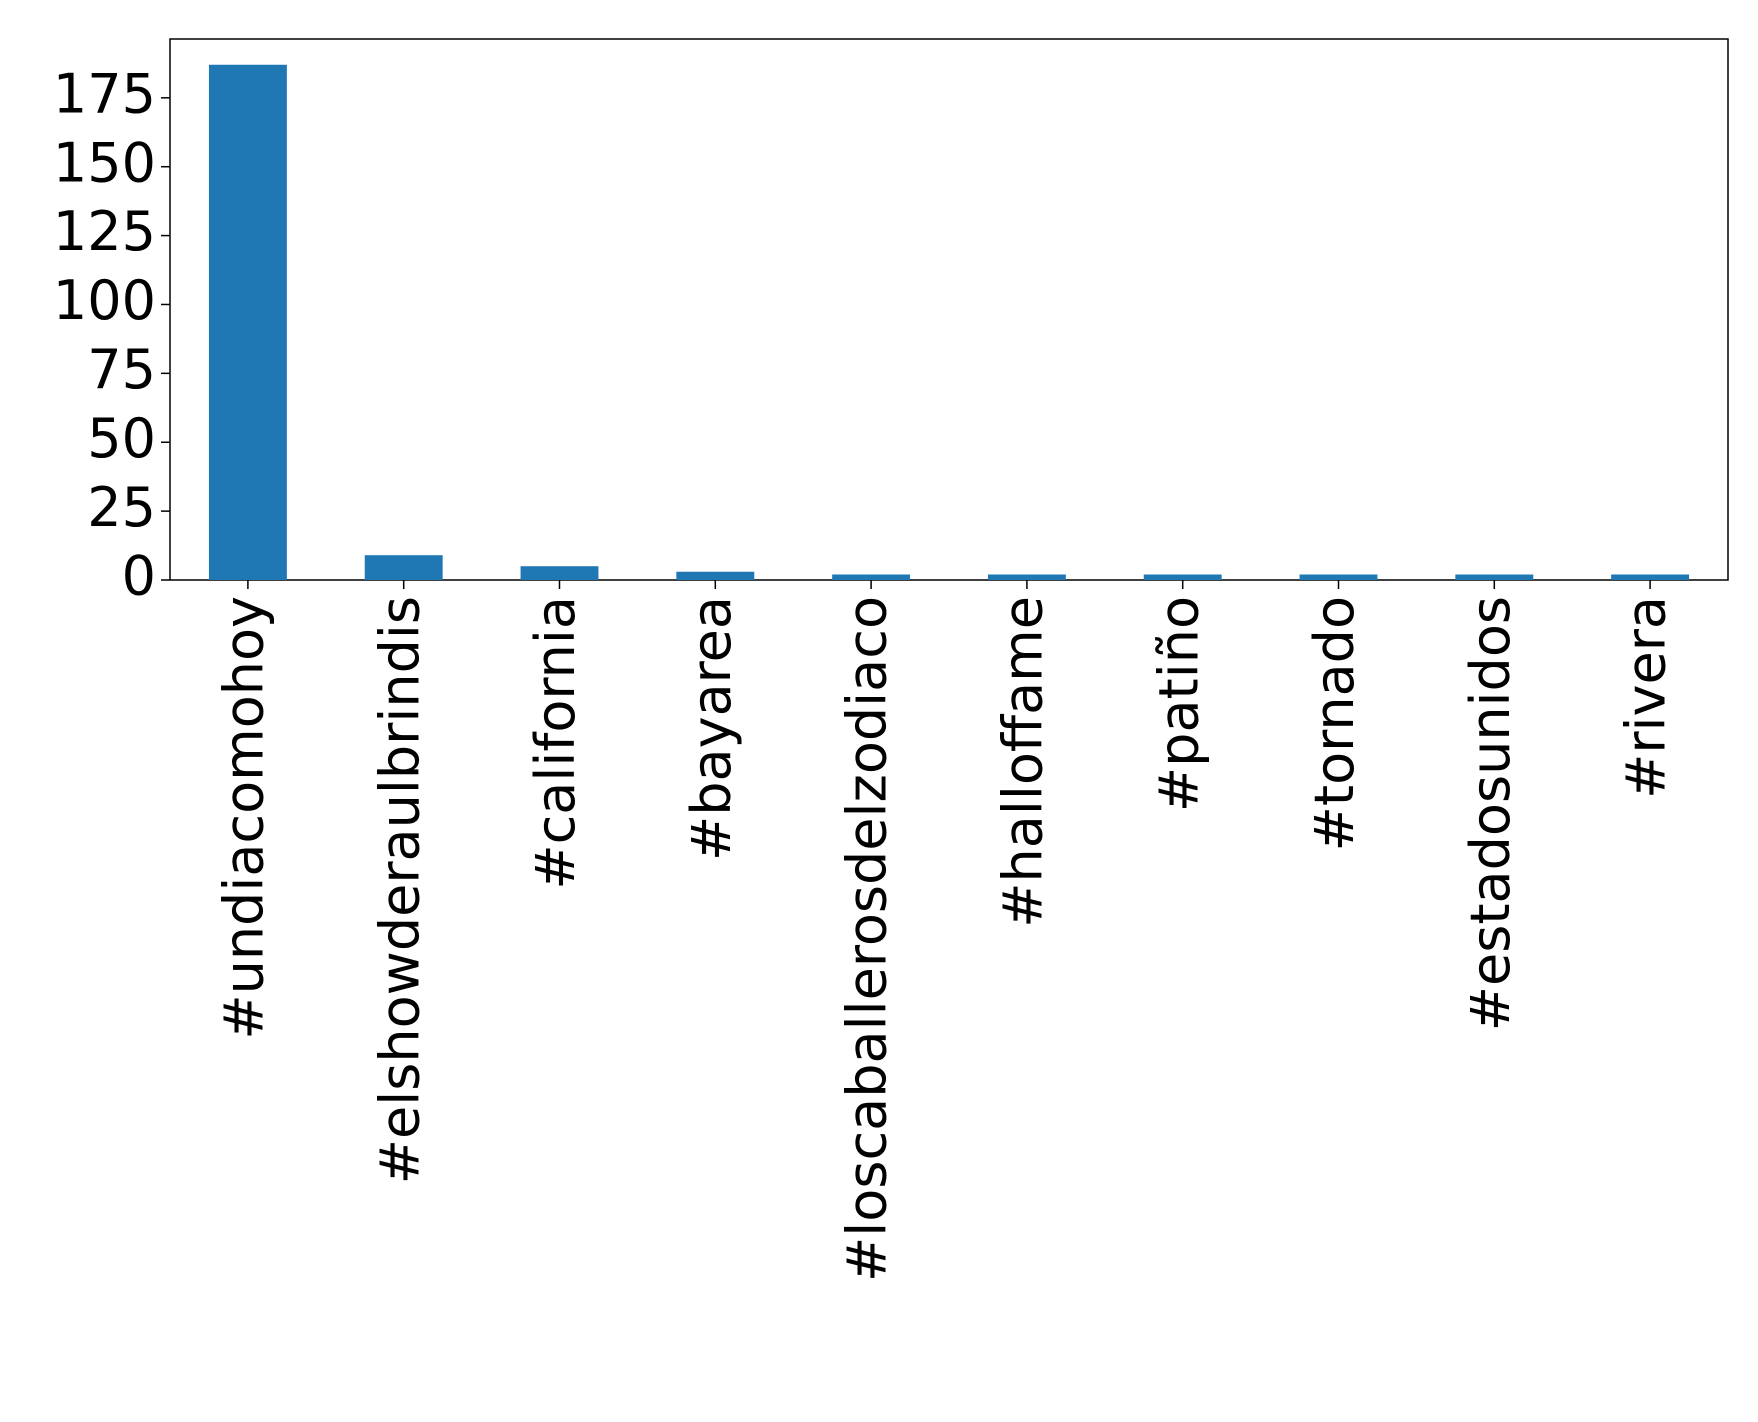  Describe the element at coordinates (104, 231) in the screenshot. I see `y-tick-label: 125` at that location.